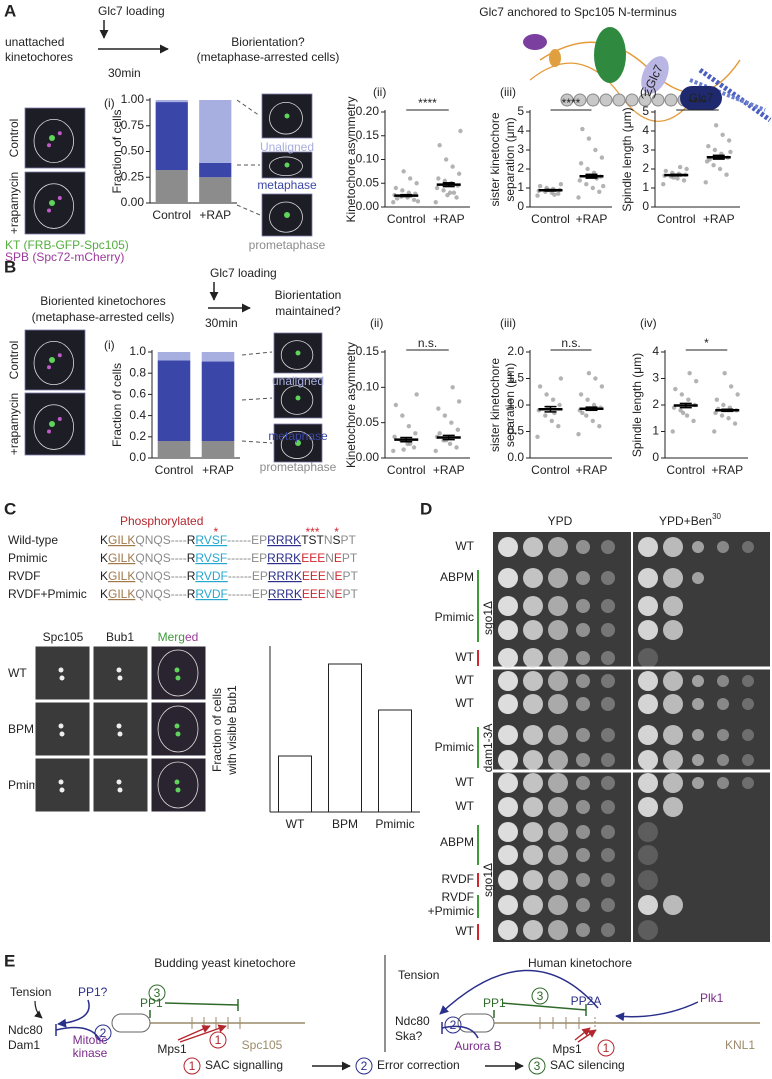  I want to click on state-label: (metaphase-arrested cells), so click(103, 317).